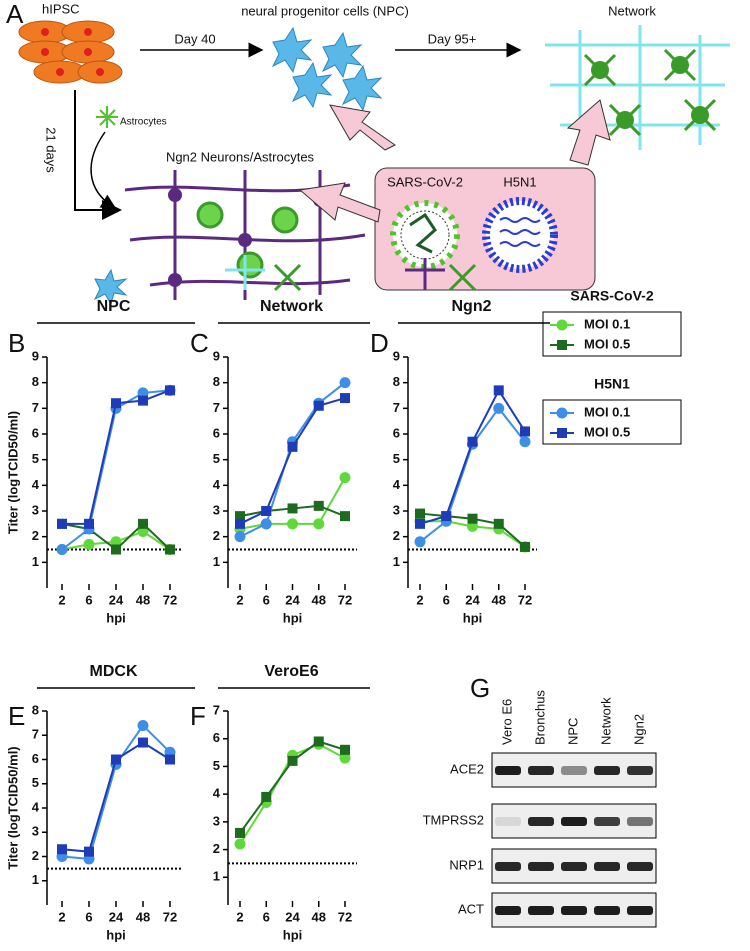 The height and width of the screenshot is (951, 750). Describe the element at coordinates (12, 472) in the screenshot. I see `y-axis-label: Titer (logTCID50/ml)` at that location.